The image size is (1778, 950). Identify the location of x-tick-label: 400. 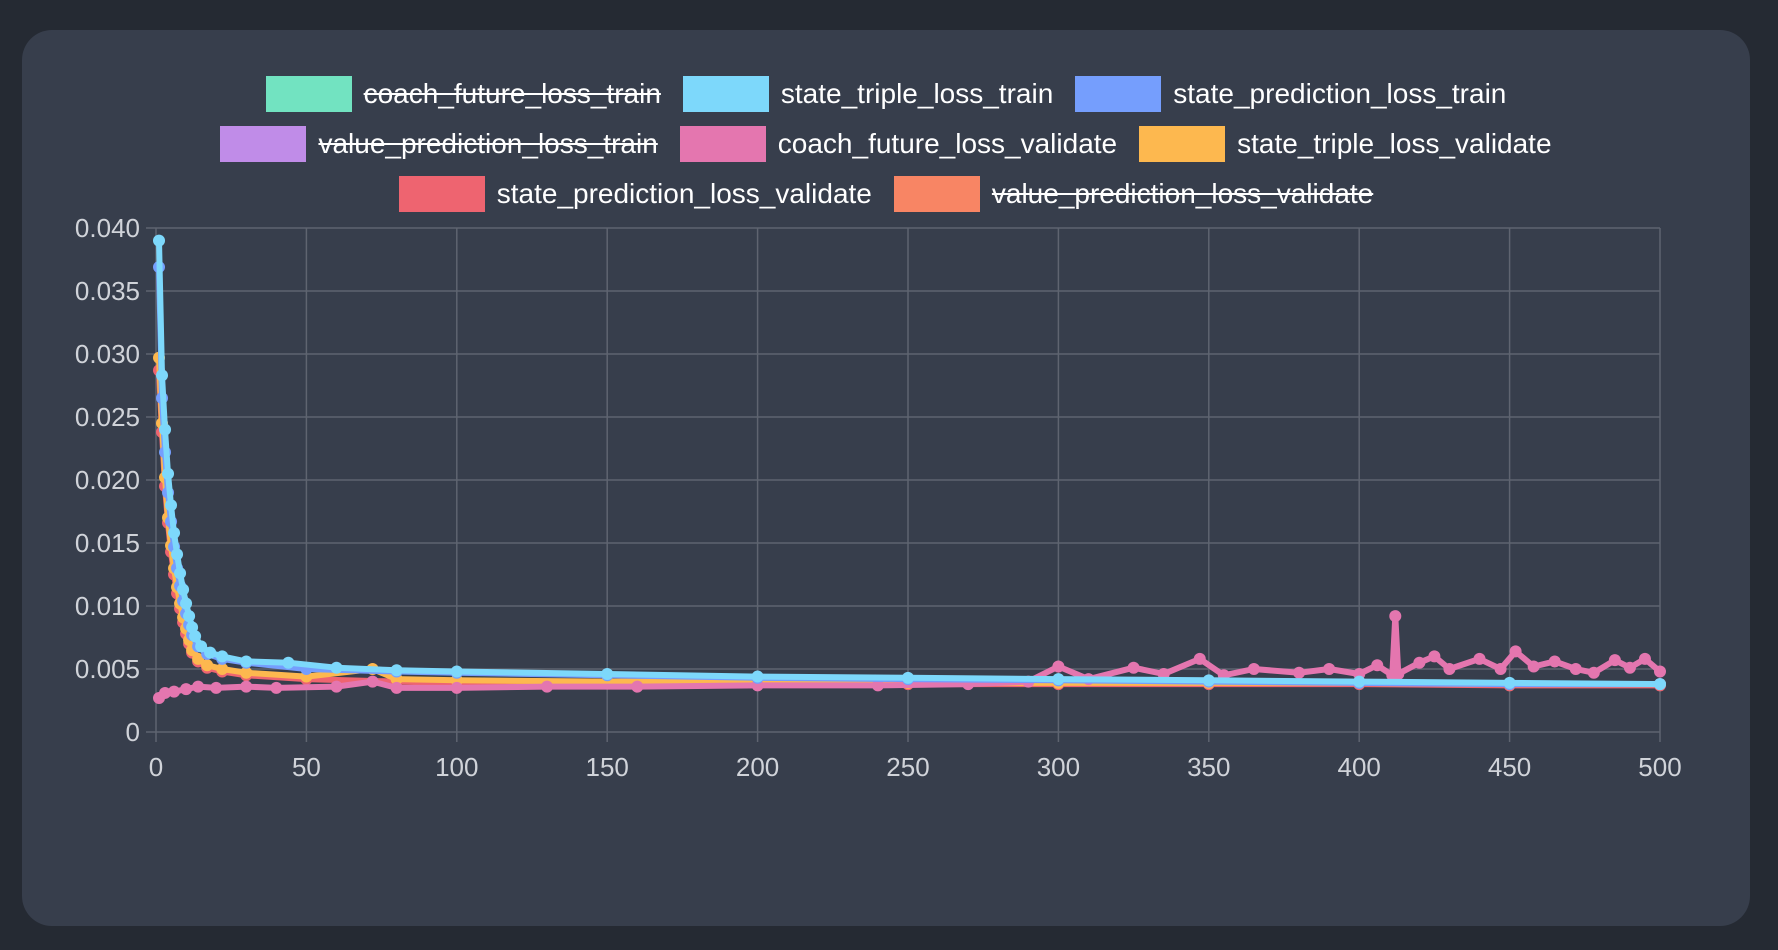
(1359, 767).